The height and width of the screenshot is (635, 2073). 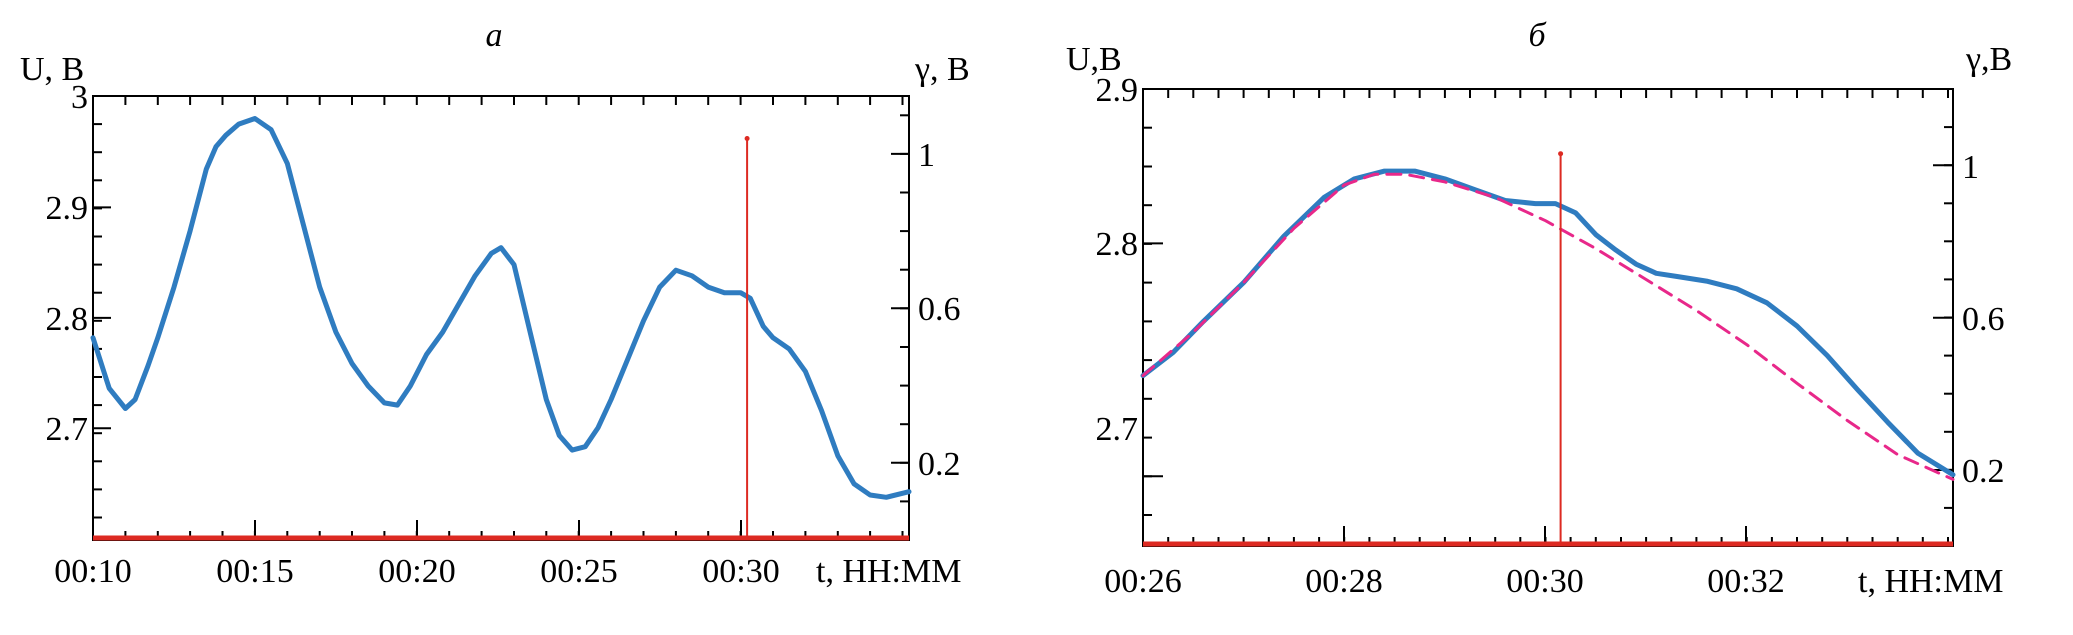 I want to click on panel-b-left-y-ticks: 2.7 2.8 2.9, so click(x=1129, y=275).